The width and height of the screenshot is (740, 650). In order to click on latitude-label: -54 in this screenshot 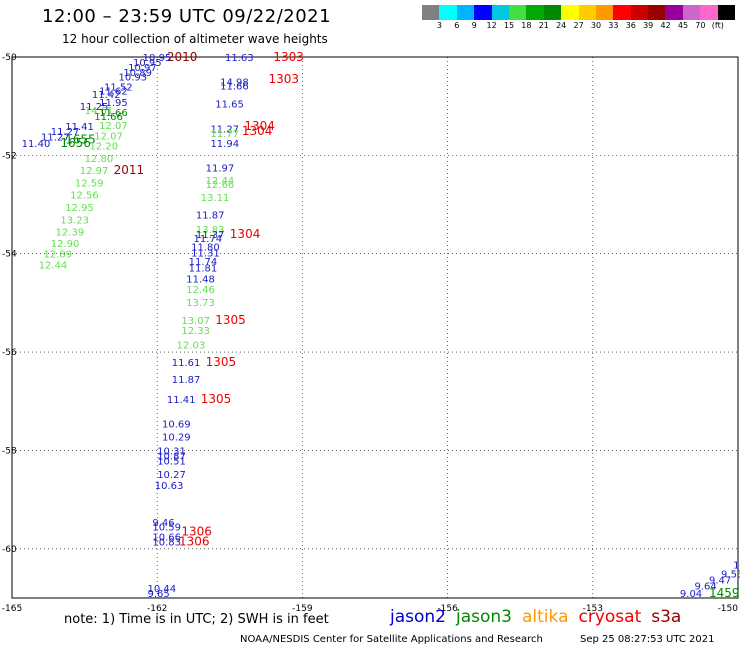, I will do `click(9, 255)`.